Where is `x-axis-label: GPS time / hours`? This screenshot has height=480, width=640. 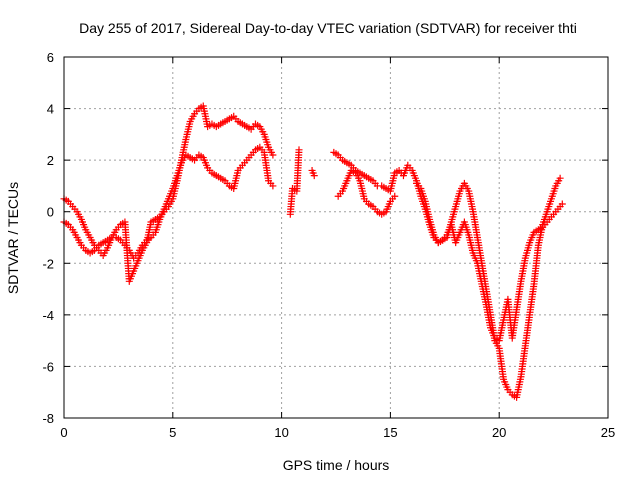
x-axis-label: GPS time / hours is located at coordinates (336, 465).